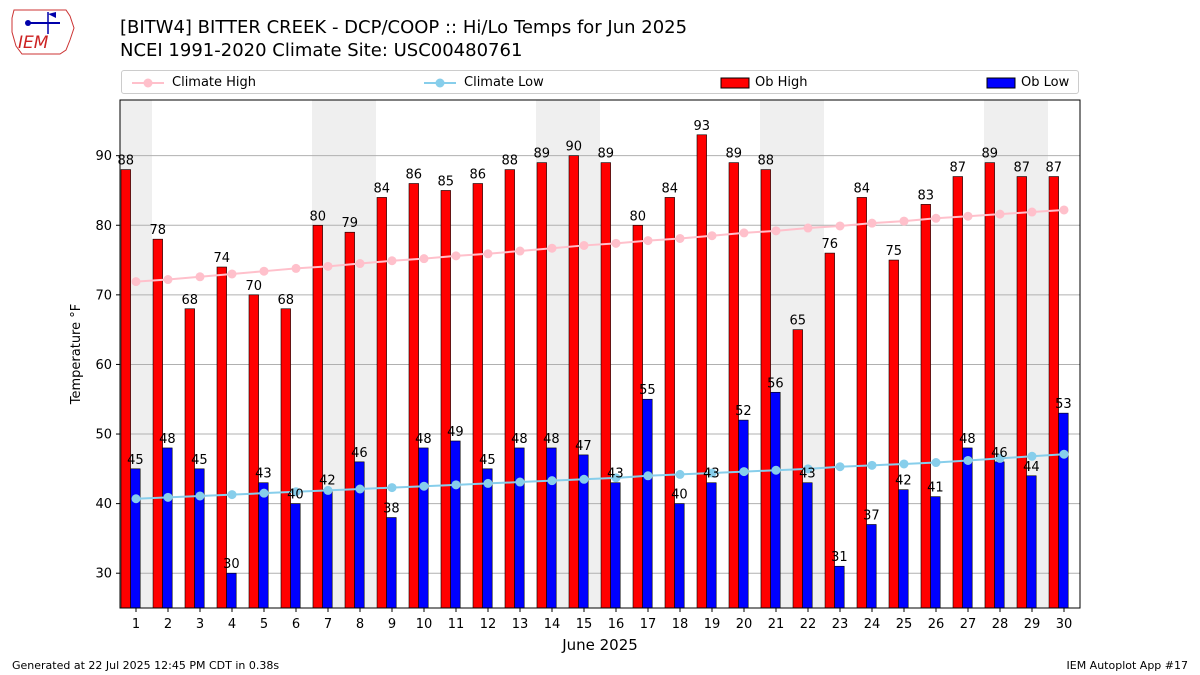 The width and height of the screenshot is (1200, 675). What do you see at coordinates (350, 223) in the screenshot?
I see `ob-high-label: 79` at bounding box center [350, 223].